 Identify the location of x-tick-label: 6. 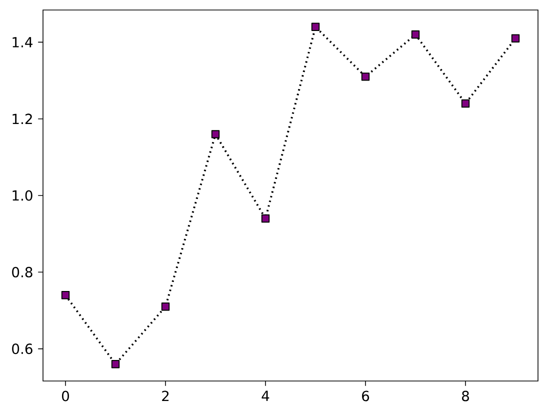
(366, 396).